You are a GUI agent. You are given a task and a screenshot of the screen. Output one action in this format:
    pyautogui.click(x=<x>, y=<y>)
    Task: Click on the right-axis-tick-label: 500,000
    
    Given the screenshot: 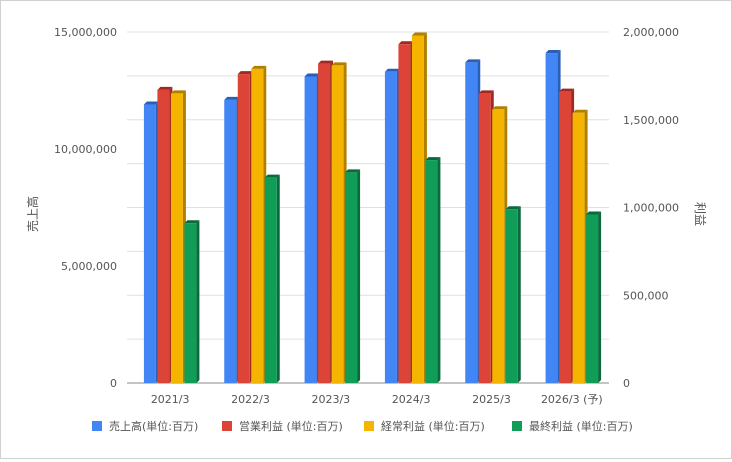 What is the action you would take?
    pyautogui.click(x=646, y=295)
    